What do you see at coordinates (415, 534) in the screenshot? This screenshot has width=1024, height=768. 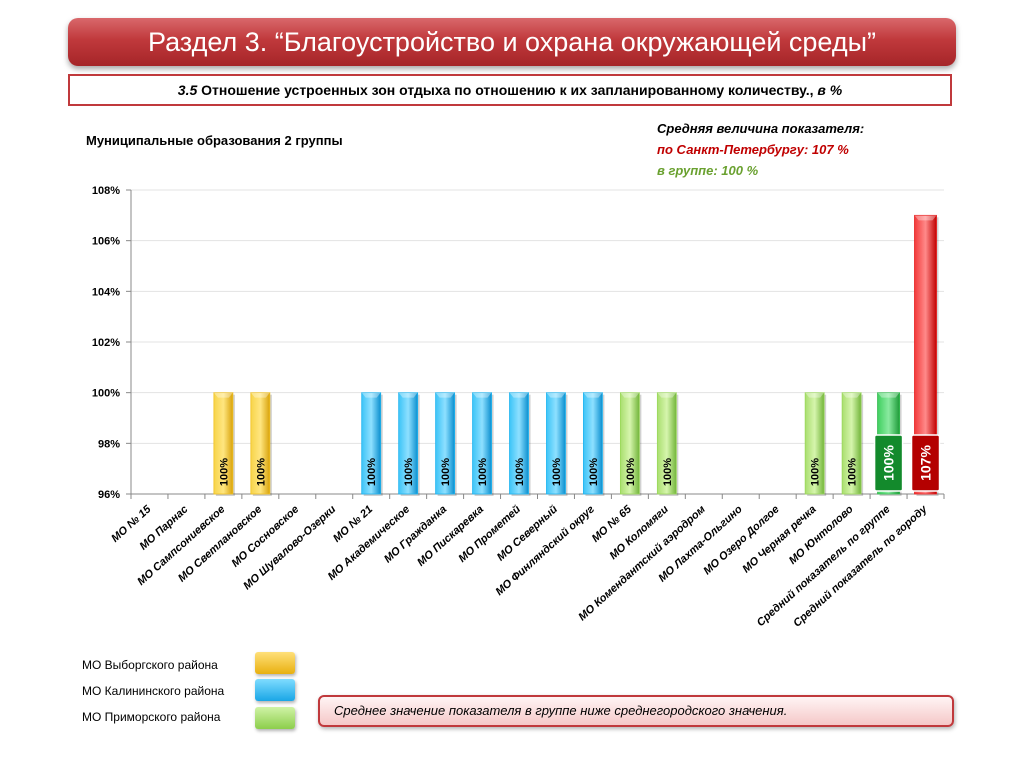 I see `x-category-label: МО Гражданка` at bounding box center [415, 534].